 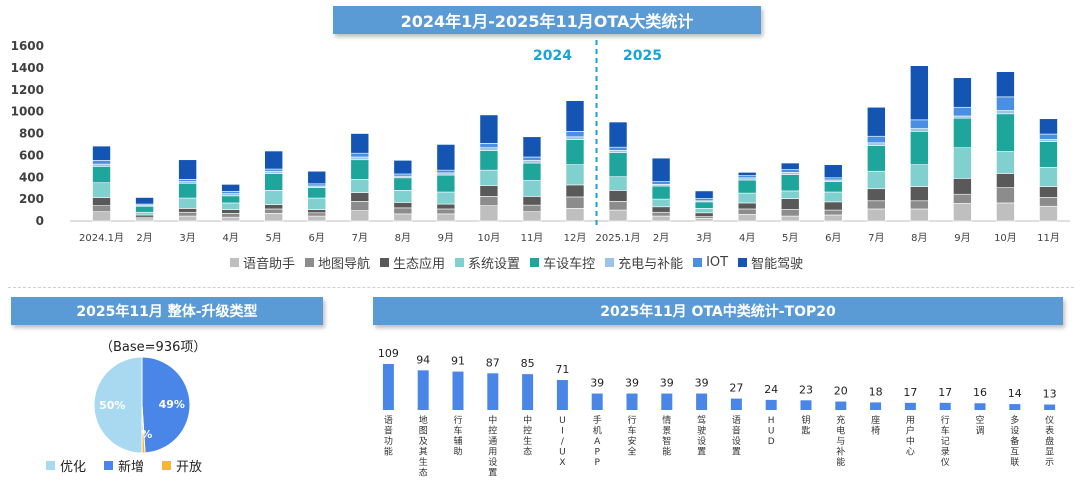 I want to click on pie-legend-label: 新增, so click(x=131, y=467).